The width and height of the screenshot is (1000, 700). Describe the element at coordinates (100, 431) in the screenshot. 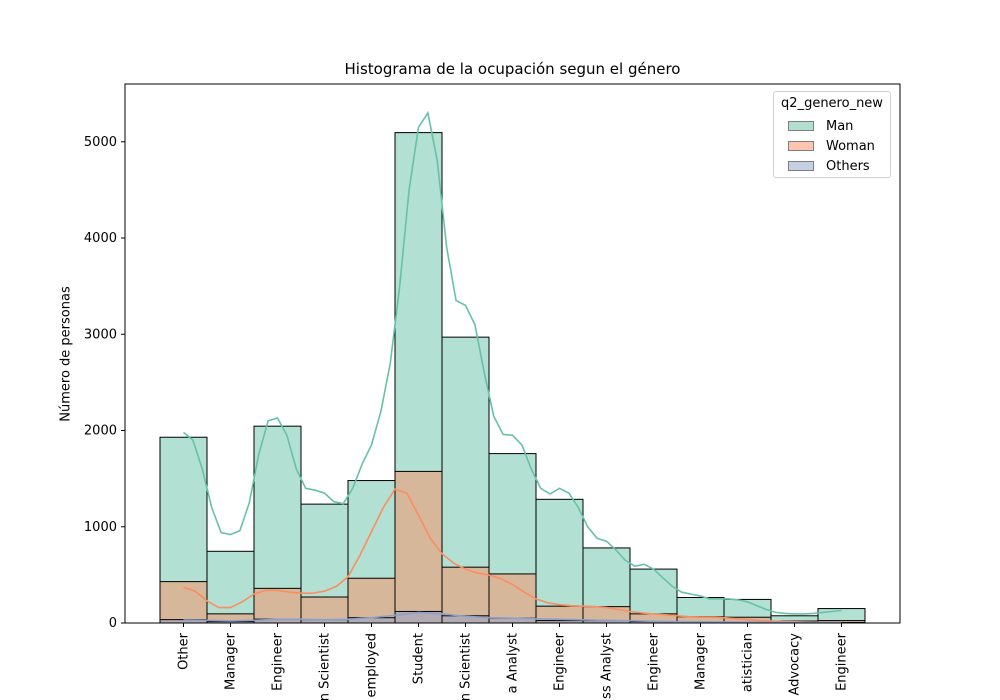

I see `y-tick-label-2: 2000` at that location.